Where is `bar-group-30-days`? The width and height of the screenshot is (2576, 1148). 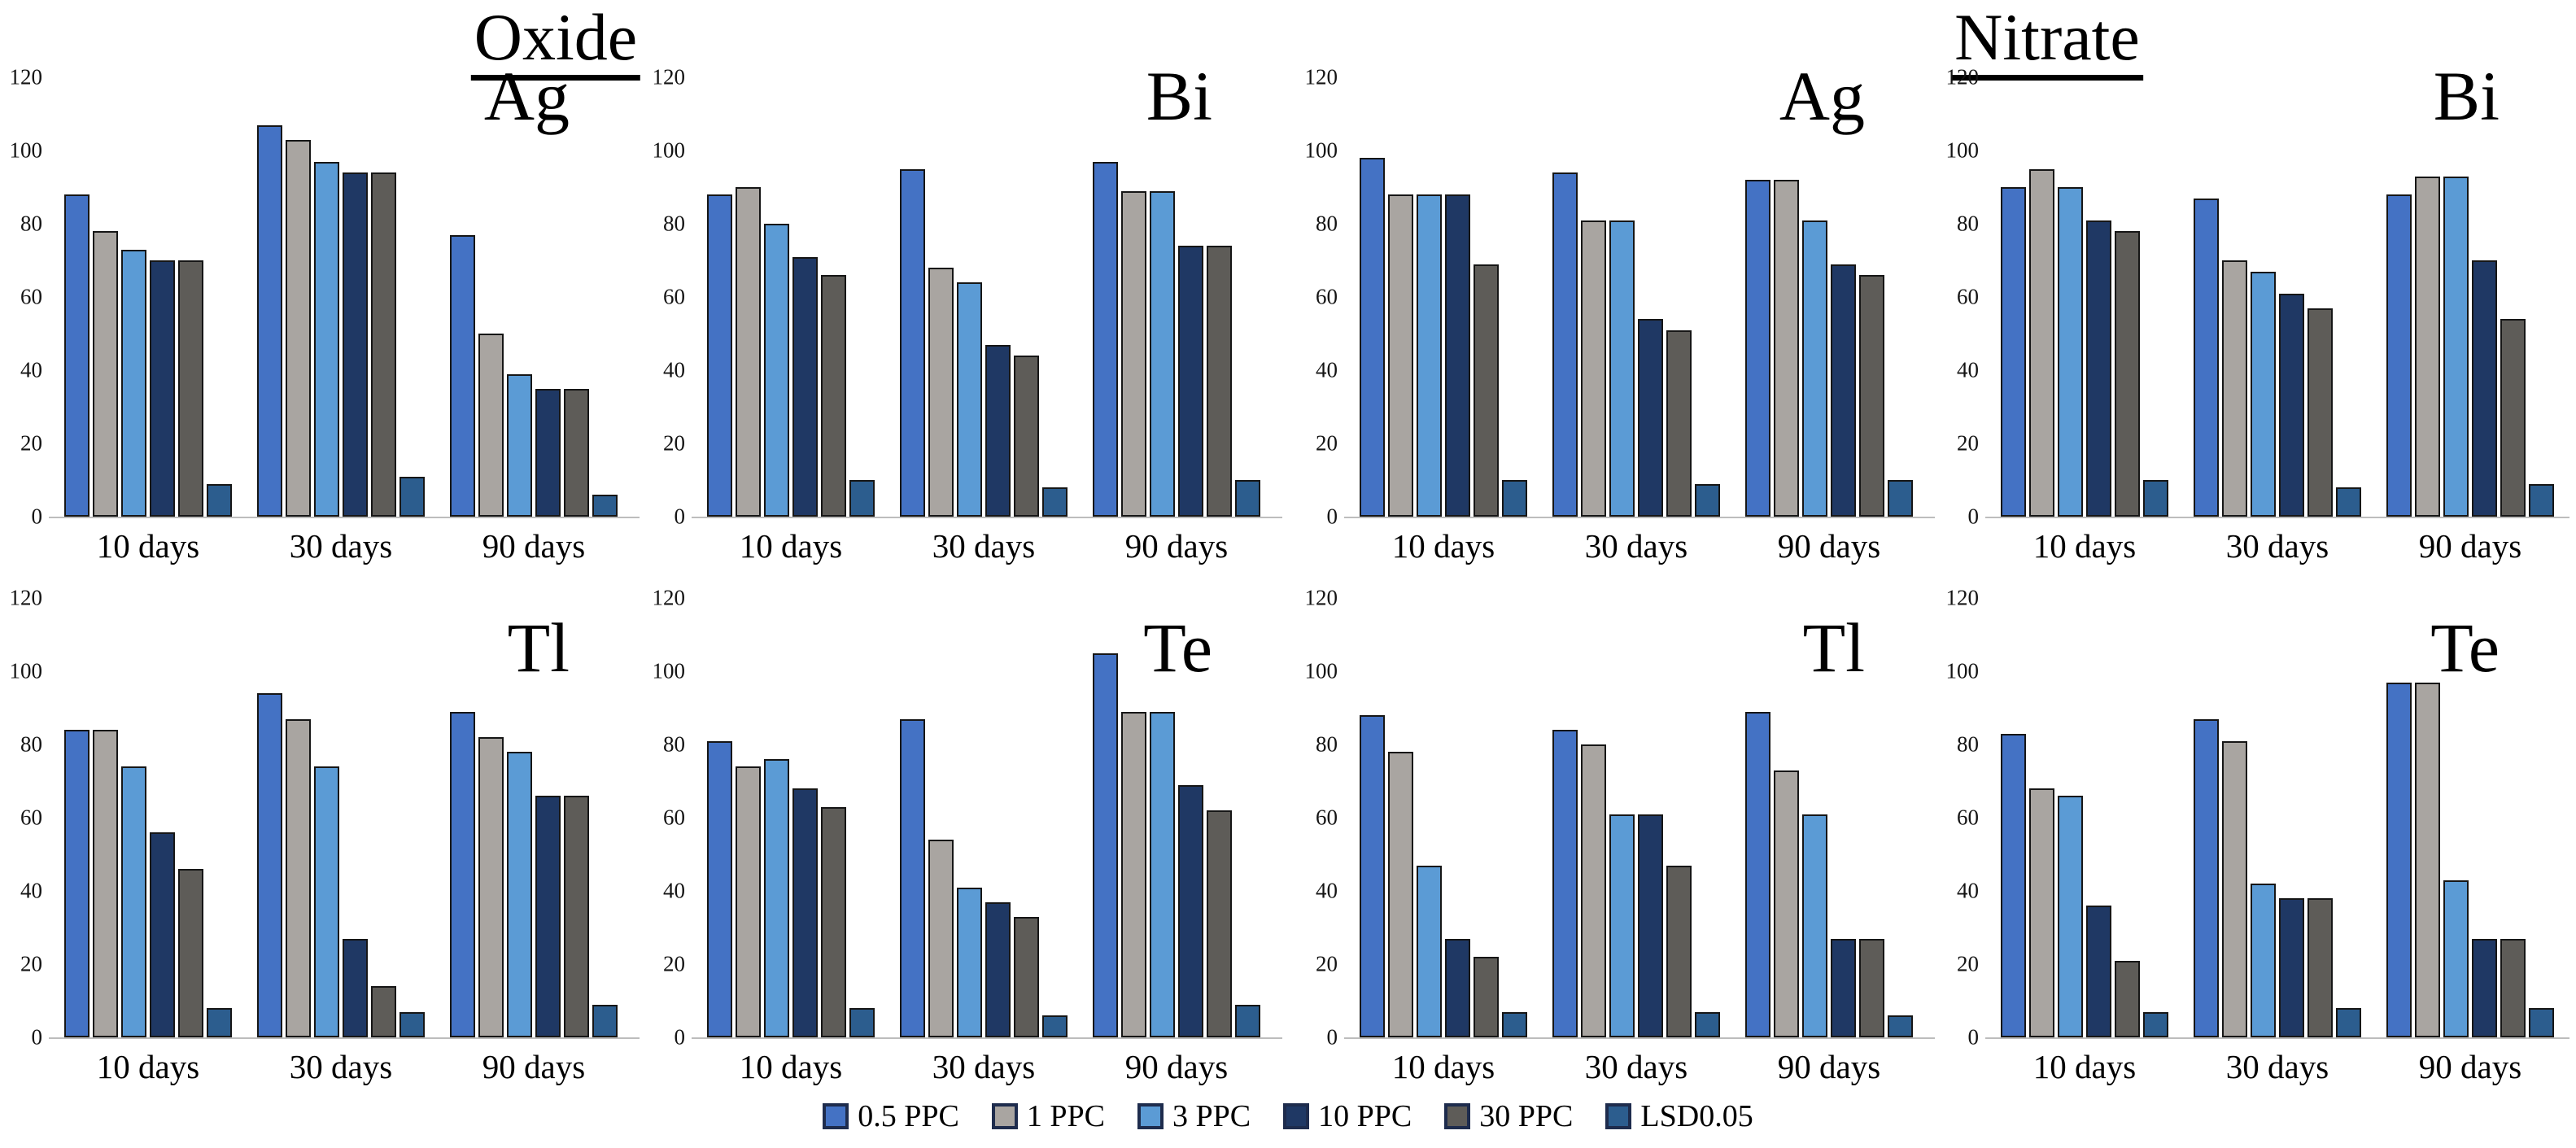 bar-group-30-days is located at coordinates (341, 817).